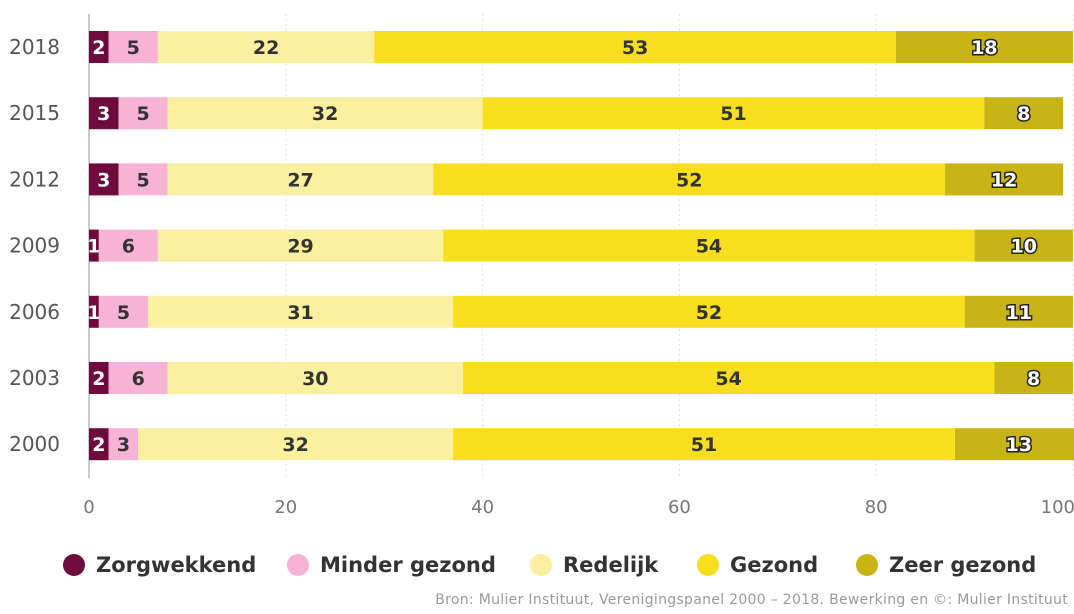 Image resolution: width=1074 pixels, height=614 pixels. I want to click on legend-label: Minder gezond, so click(408, 565).